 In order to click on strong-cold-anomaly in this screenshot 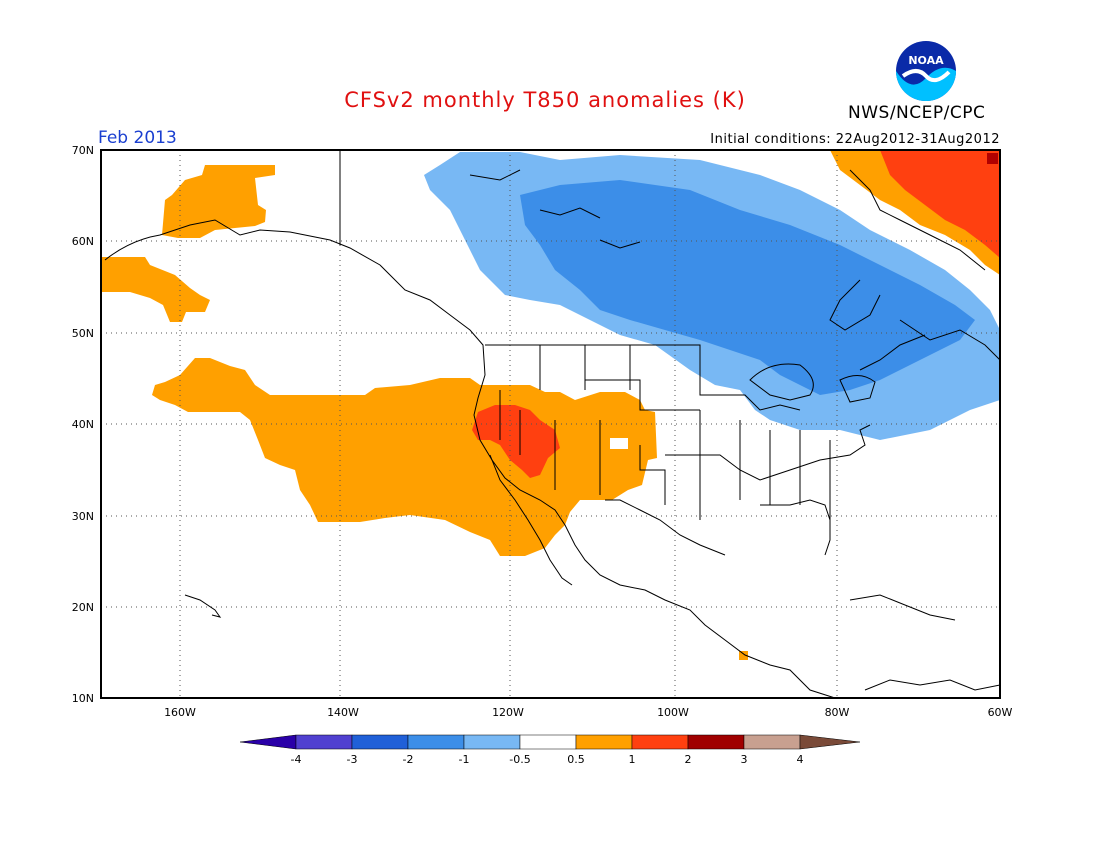, I will do `click(747, 287)`.